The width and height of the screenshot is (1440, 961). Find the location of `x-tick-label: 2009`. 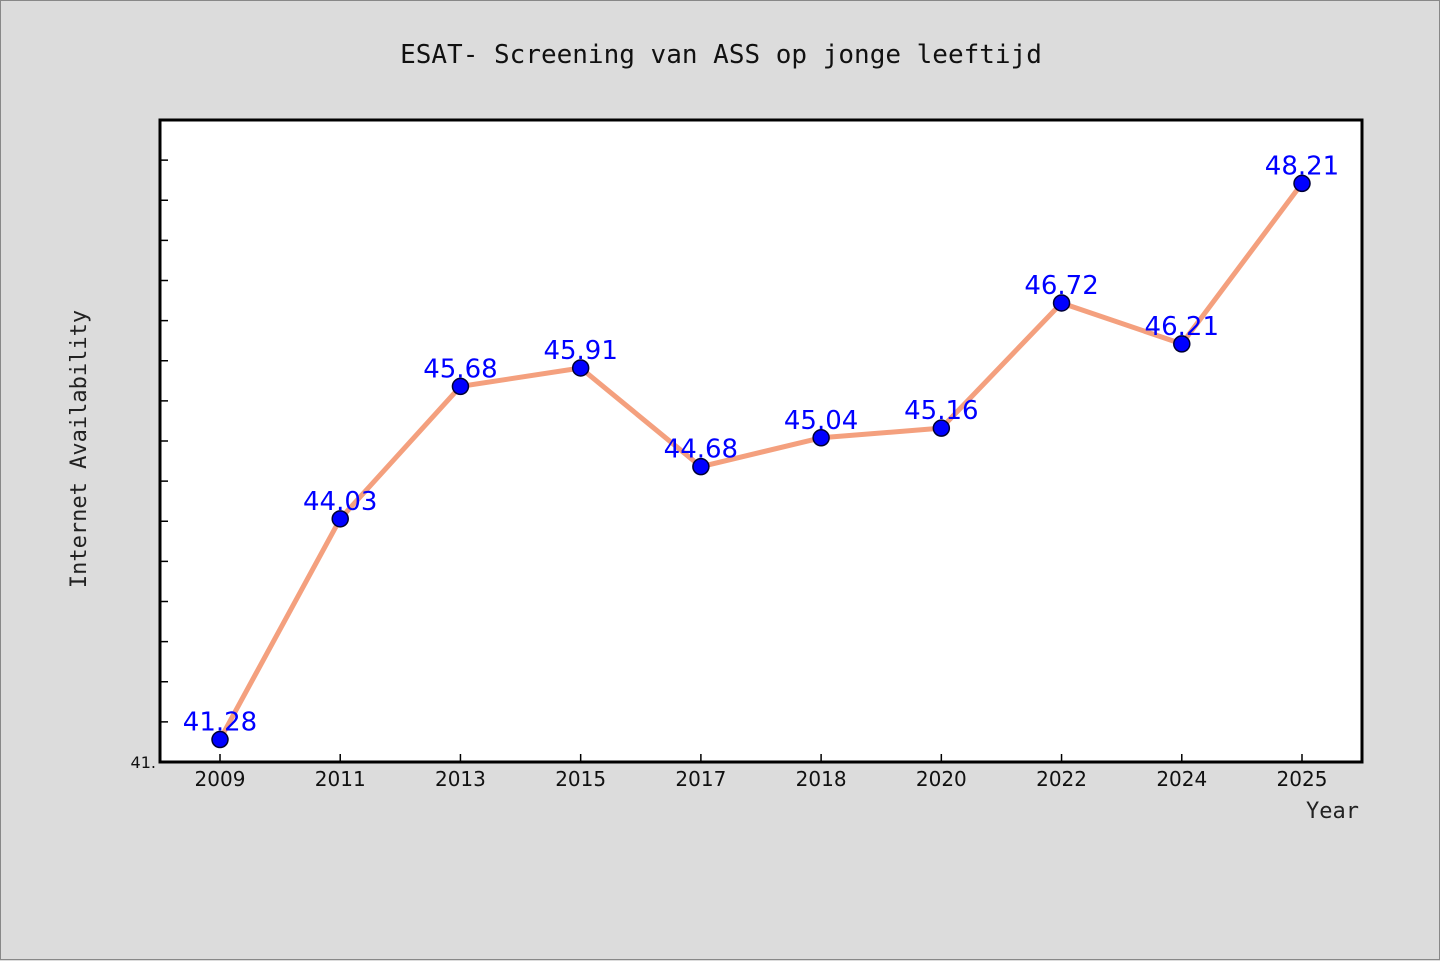

x-tick-label: 2009 is located at coordinates (220, 779).